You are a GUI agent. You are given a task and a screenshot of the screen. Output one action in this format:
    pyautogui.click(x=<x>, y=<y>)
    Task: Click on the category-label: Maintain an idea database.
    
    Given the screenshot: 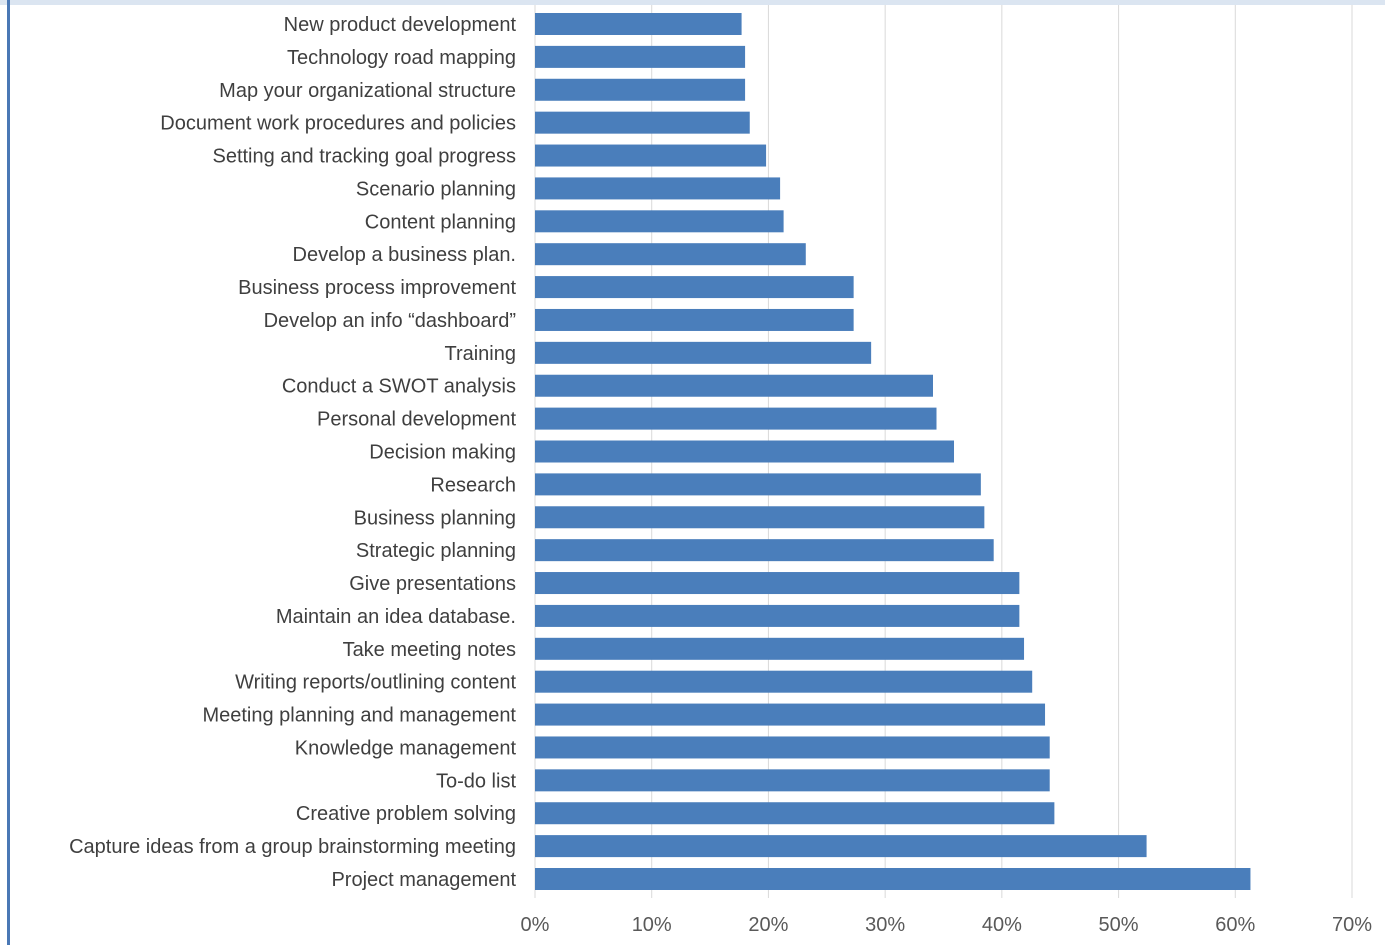 What is the action you would take?
    pyautogui.click(x=396, y=617)
    